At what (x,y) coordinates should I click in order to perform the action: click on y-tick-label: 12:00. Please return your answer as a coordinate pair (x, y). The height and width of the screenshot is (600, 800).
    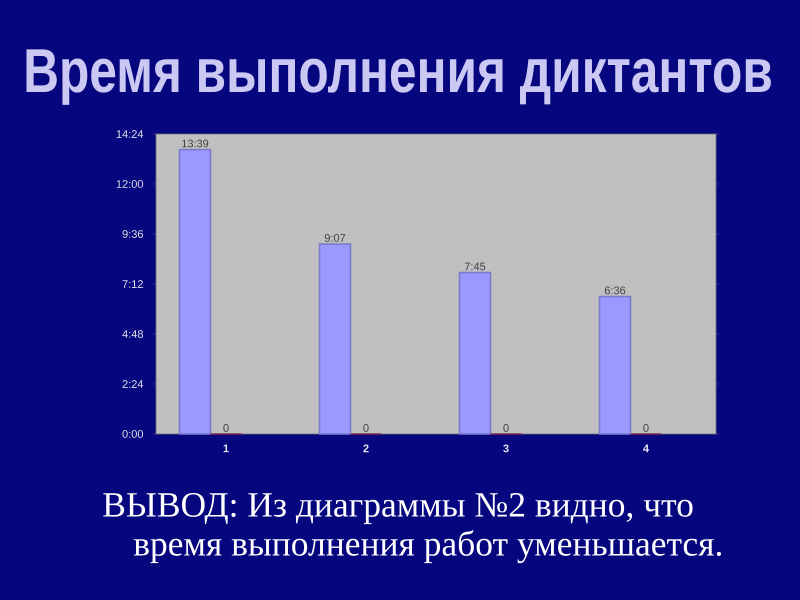
    Looking at the image, I should click on (130, 184).